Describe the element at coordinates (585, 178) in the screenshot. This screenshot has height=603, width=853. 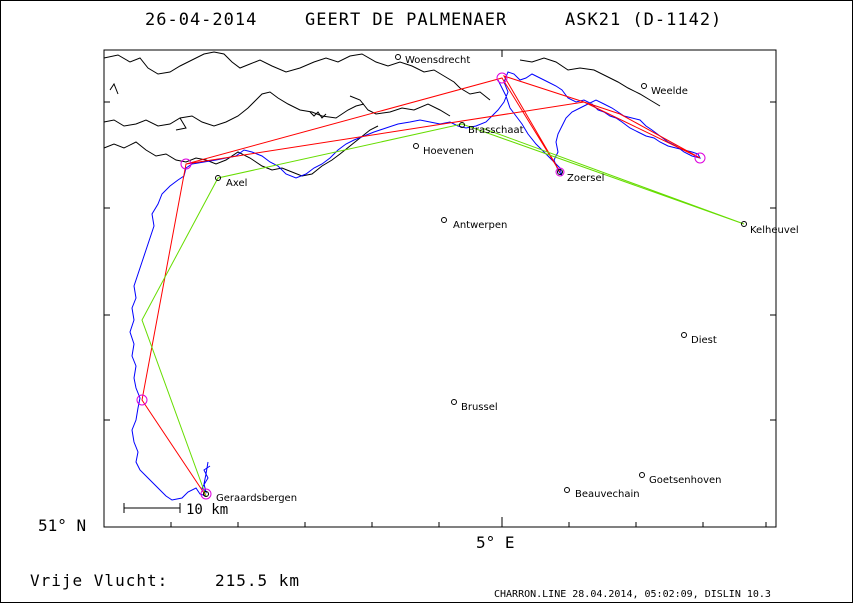
I see `place-zoersel: Zoersel` at that location.